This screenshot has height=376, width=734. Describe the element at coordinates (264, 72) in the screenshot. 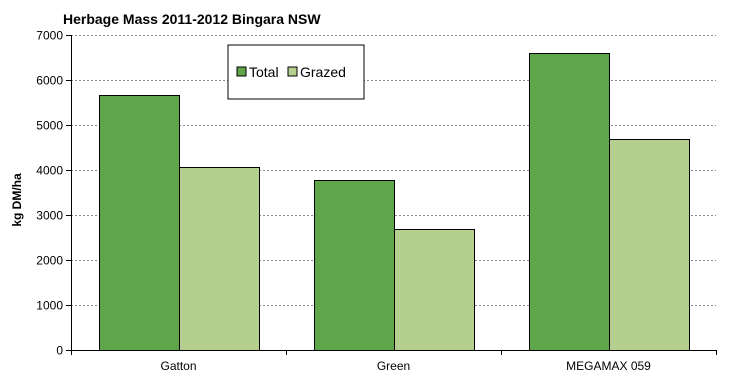

I see `legend-label-total: Total` at that location.